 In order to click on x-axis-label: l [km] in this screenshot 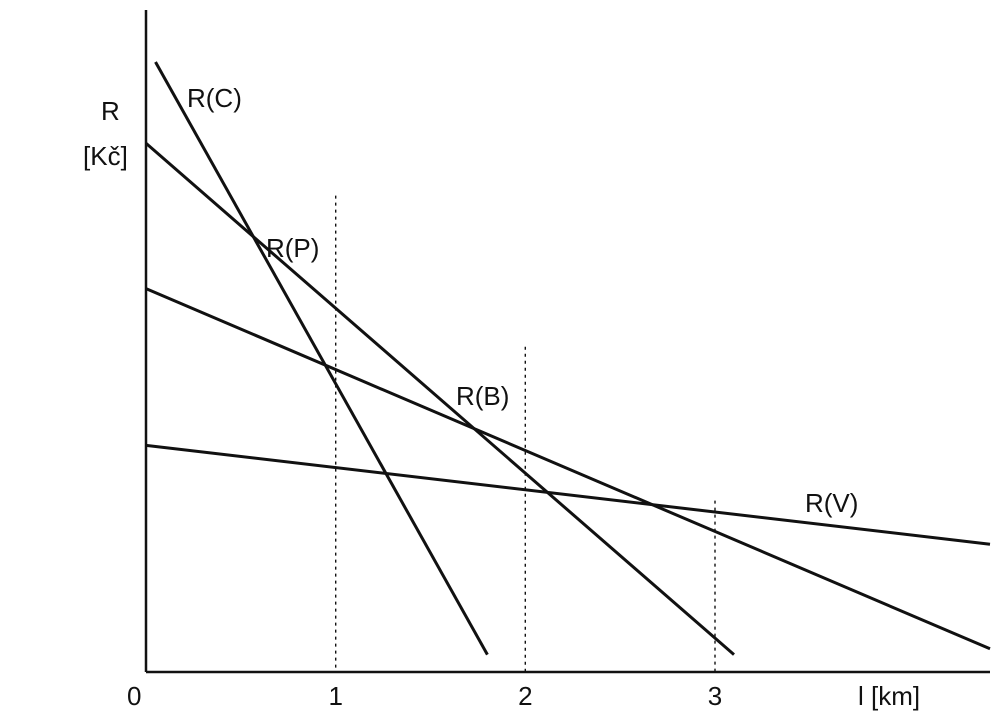, I will do `click(889, 696)`.